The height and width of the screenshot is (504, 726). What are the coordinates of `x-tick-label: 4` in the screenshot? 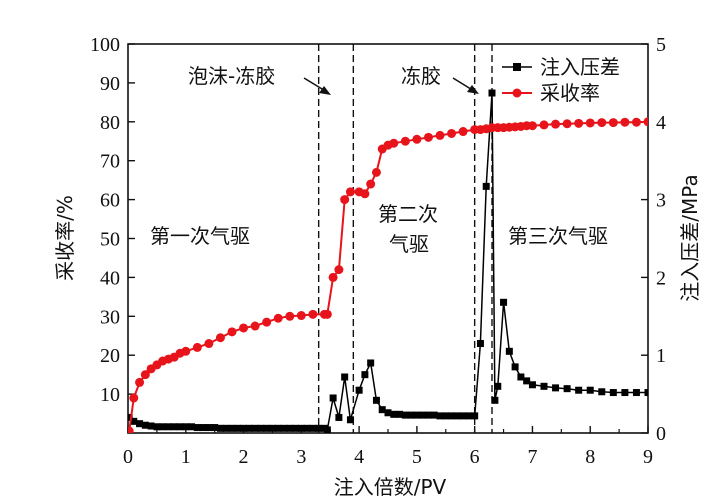 It's located at (359, 457).